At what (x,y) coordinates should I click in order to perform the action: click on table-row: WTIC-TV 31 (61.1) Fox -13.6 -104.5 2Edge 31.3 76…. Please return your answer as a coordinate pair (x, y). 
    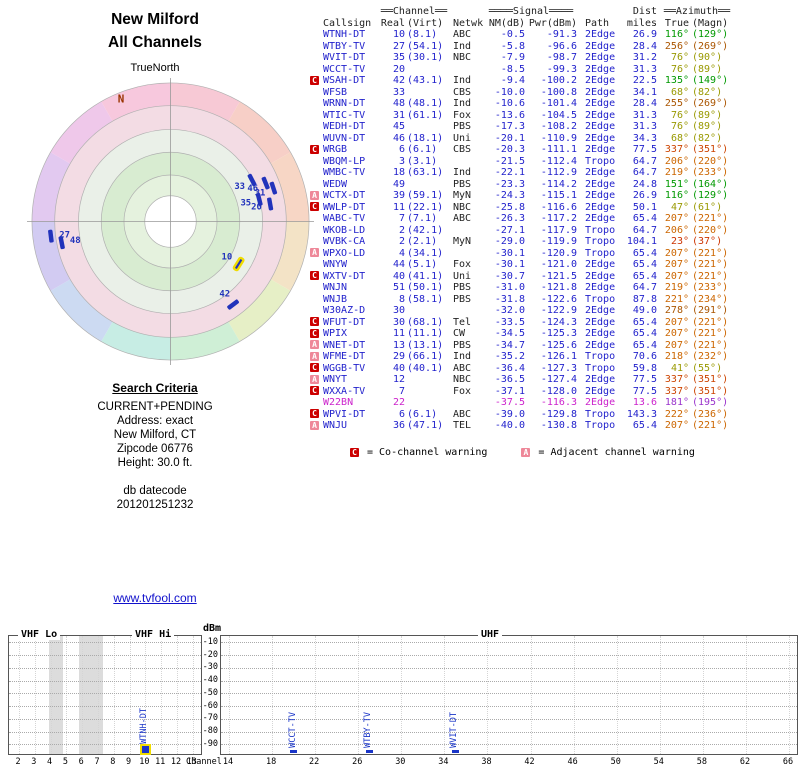
    Looking at the image, I should click on (523, 116).